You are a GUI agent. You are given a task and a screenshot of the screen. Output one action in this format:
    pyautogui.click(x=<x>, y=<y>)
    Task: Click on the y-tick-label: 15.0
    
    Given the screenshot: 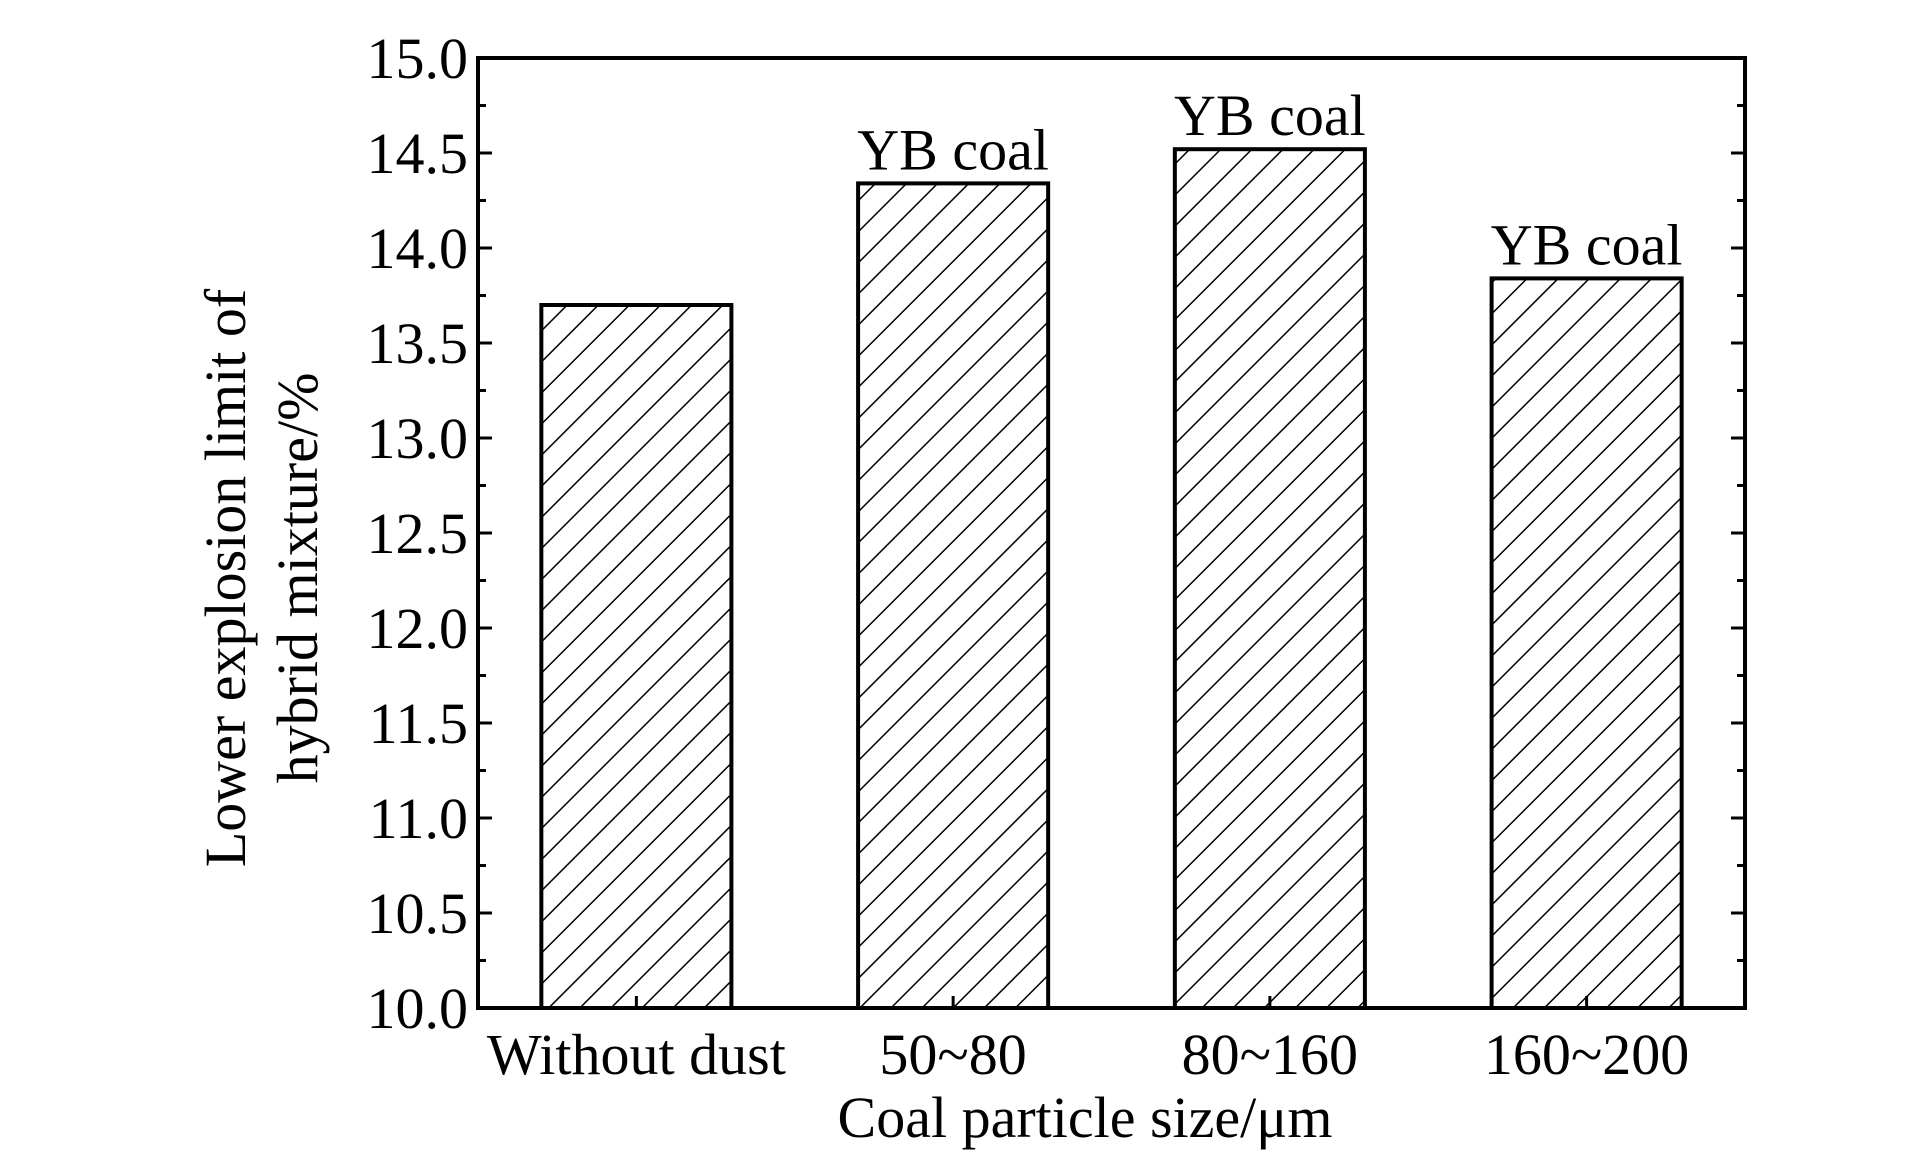 What is the action you would take?
    pyautogui.click(x=418, y=58)
    